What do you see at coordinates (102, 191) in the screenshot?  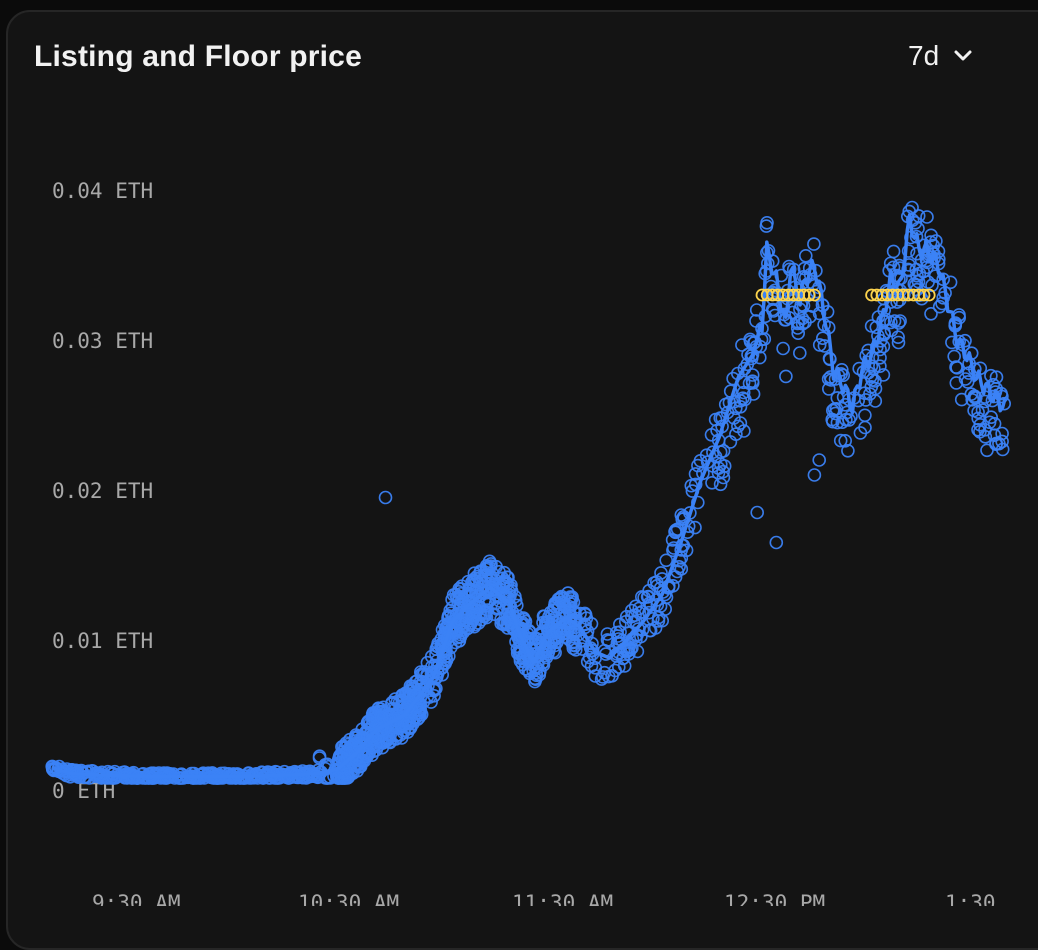 I see `y-tick-label: 0.04 ETH` at bounding box center [102, 191].